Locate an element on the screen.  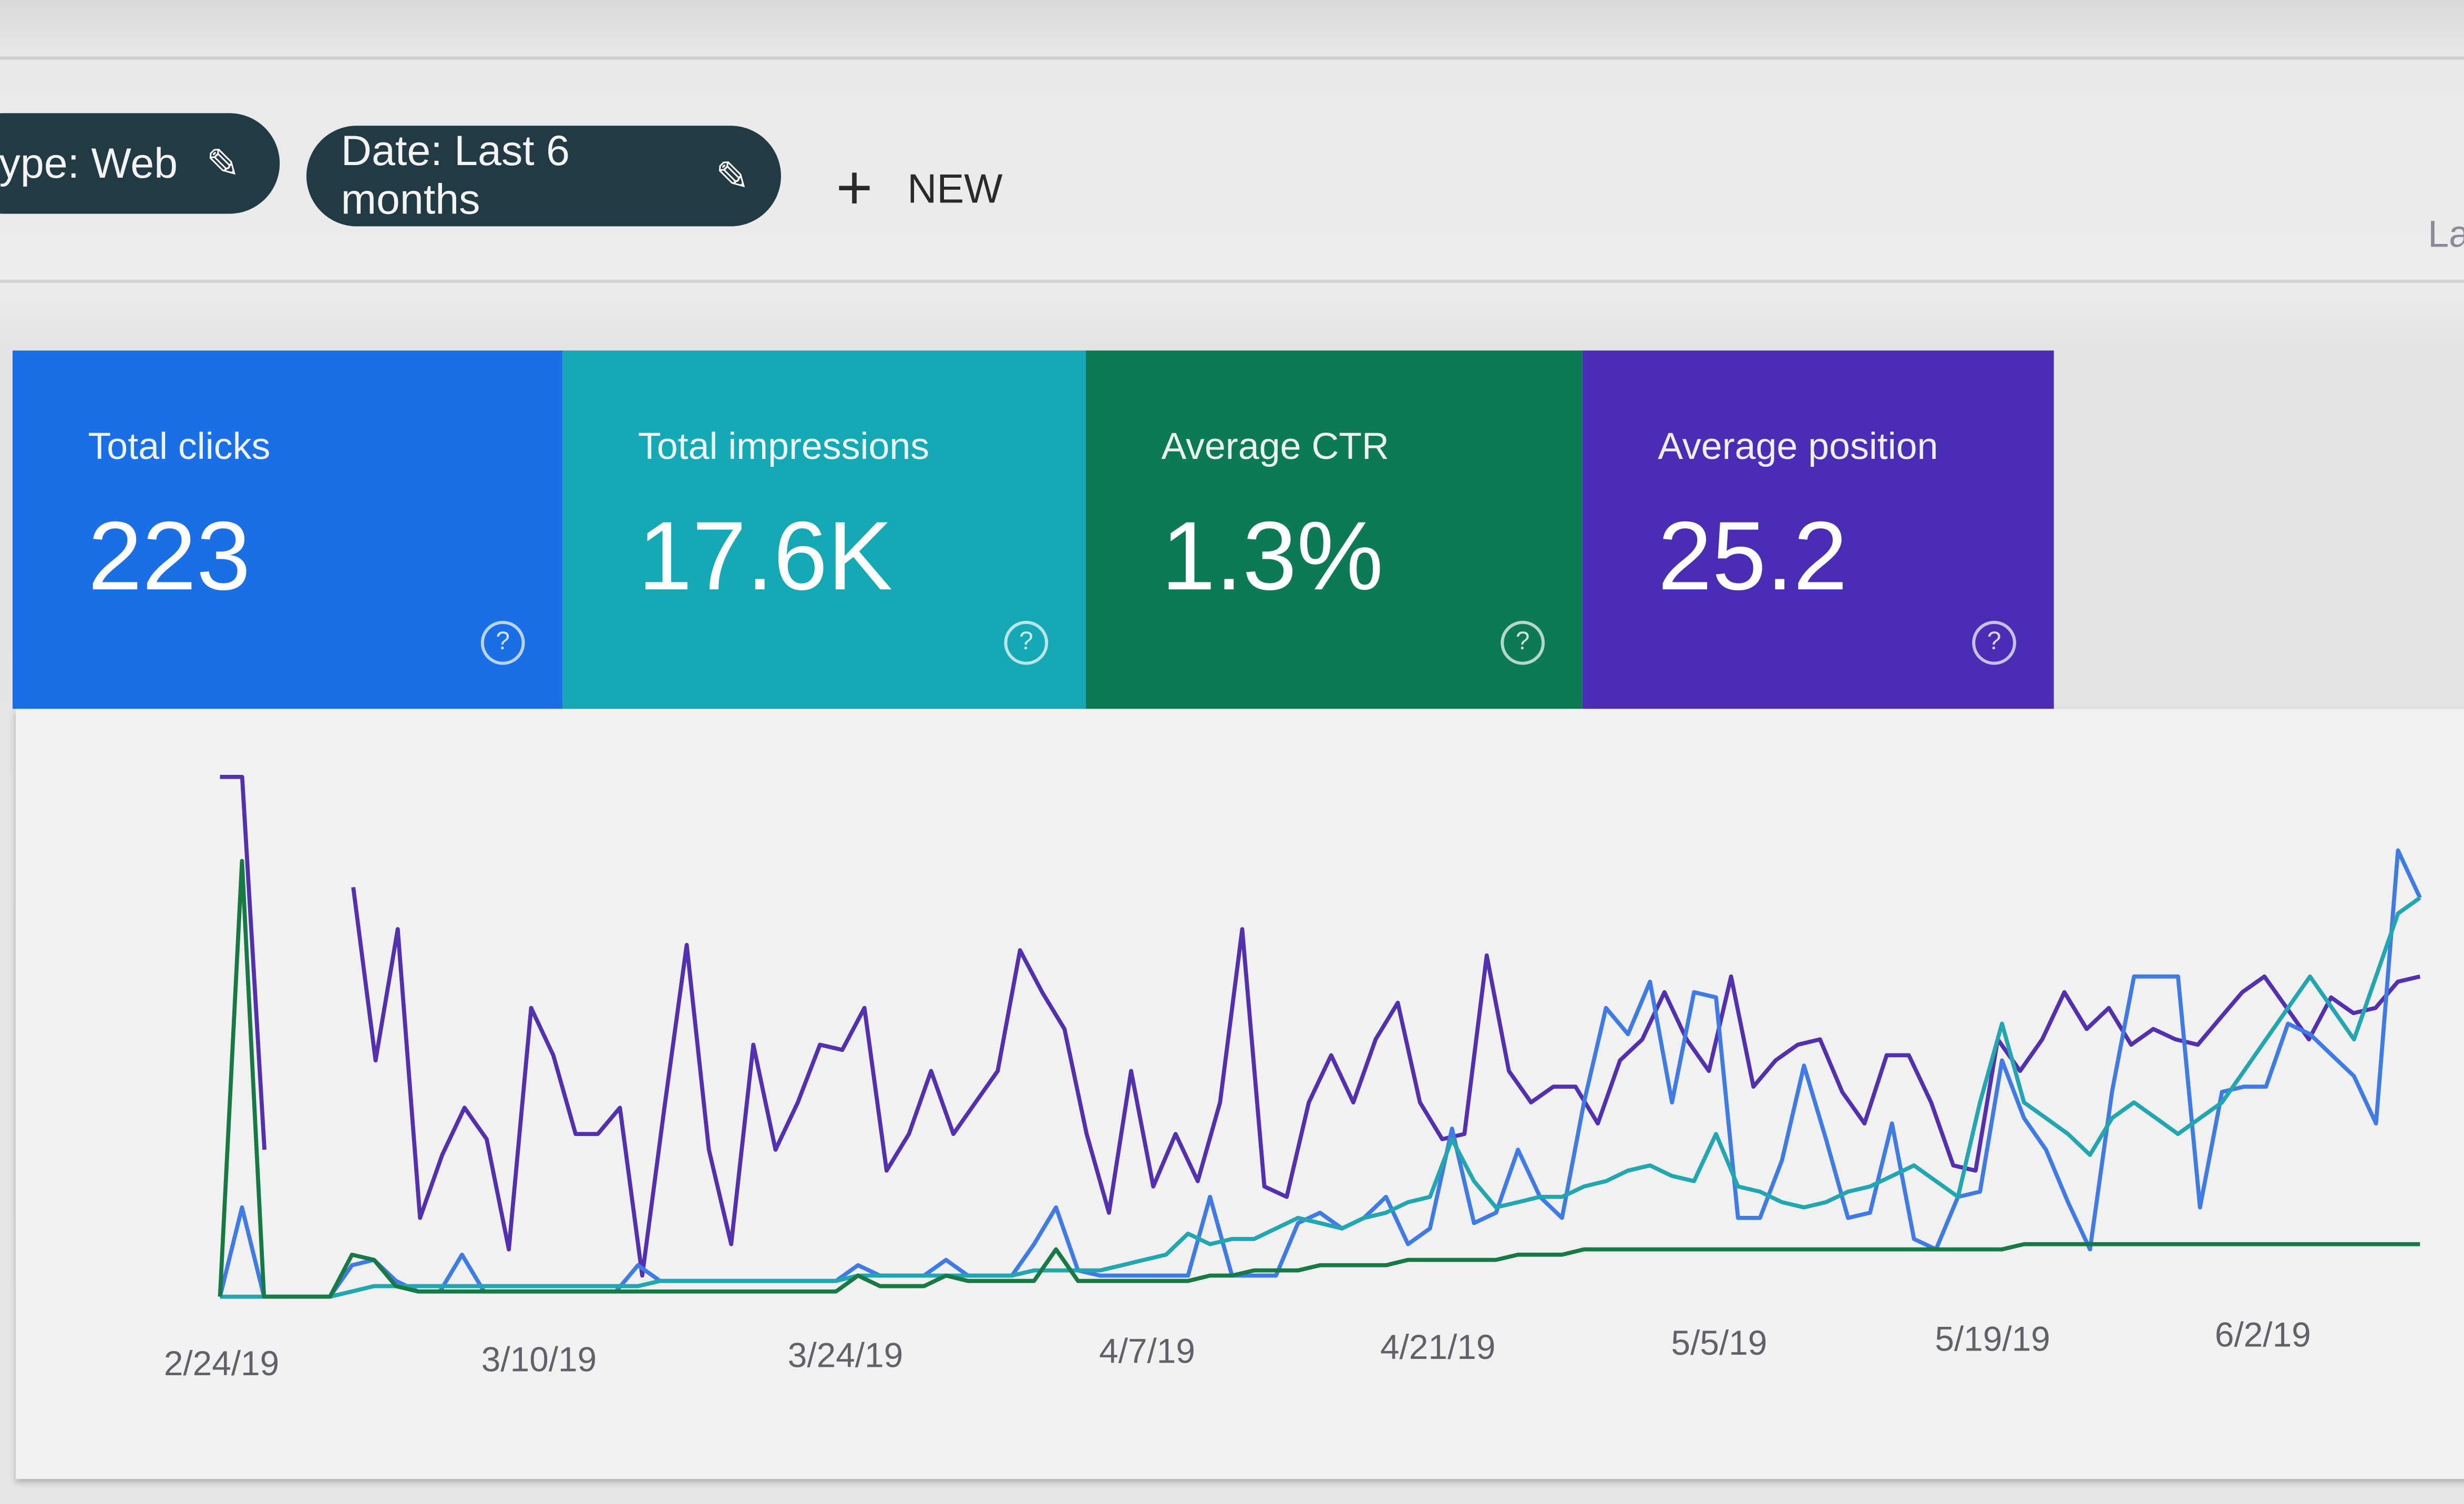
metric-label: Total clicks is located at coordinates (180, 447).